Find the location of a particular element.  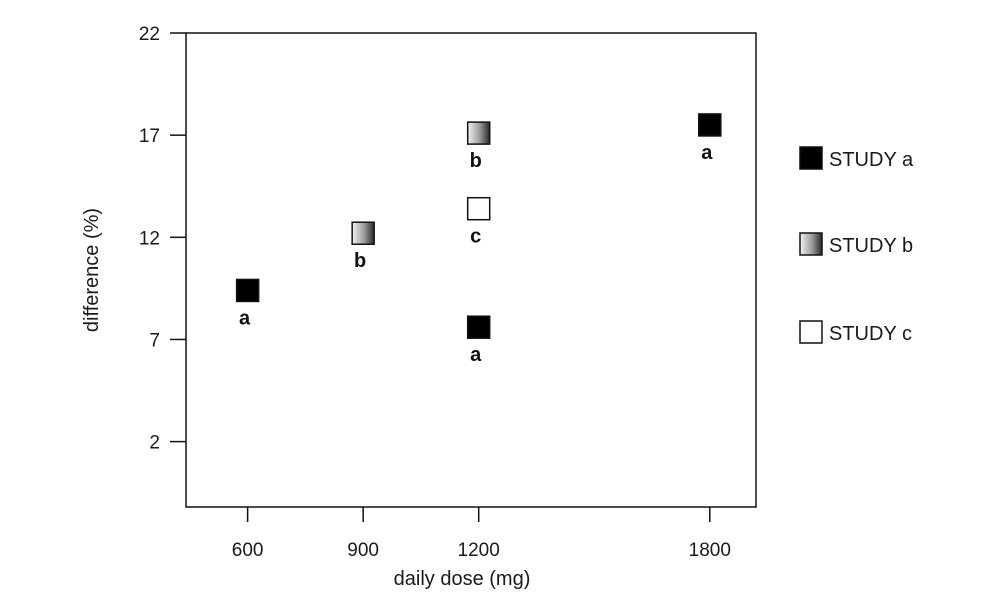

y-axis-title: difference (%) is located at coordinates (92, 270).